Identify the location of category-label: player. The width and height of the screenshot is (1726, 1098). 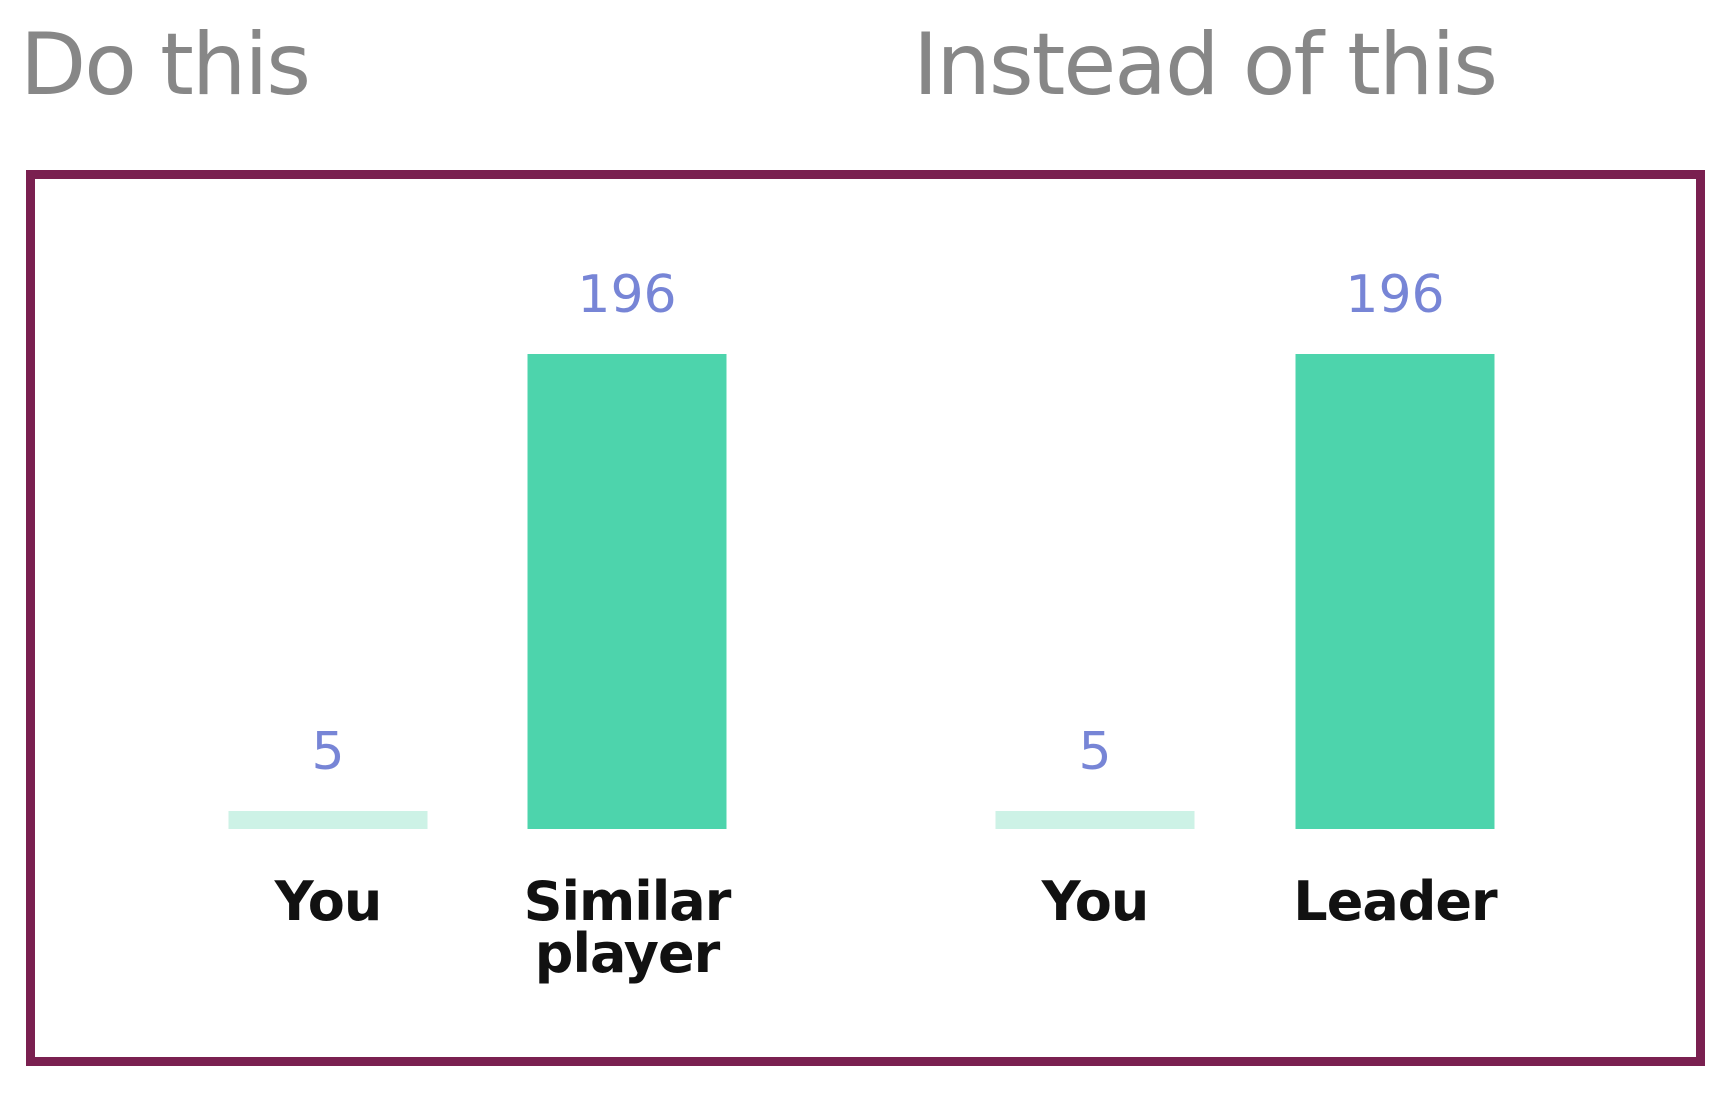
(628, 953).